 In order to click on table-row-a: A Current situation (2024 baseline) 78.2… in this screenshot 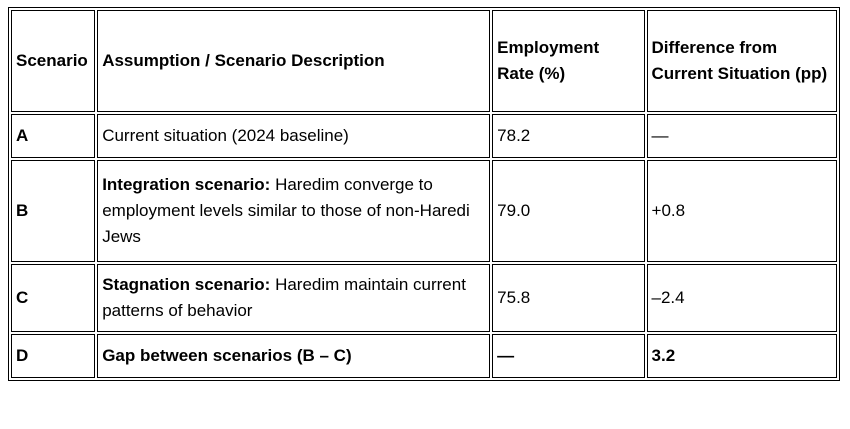, I will do `click(424, 136)`.